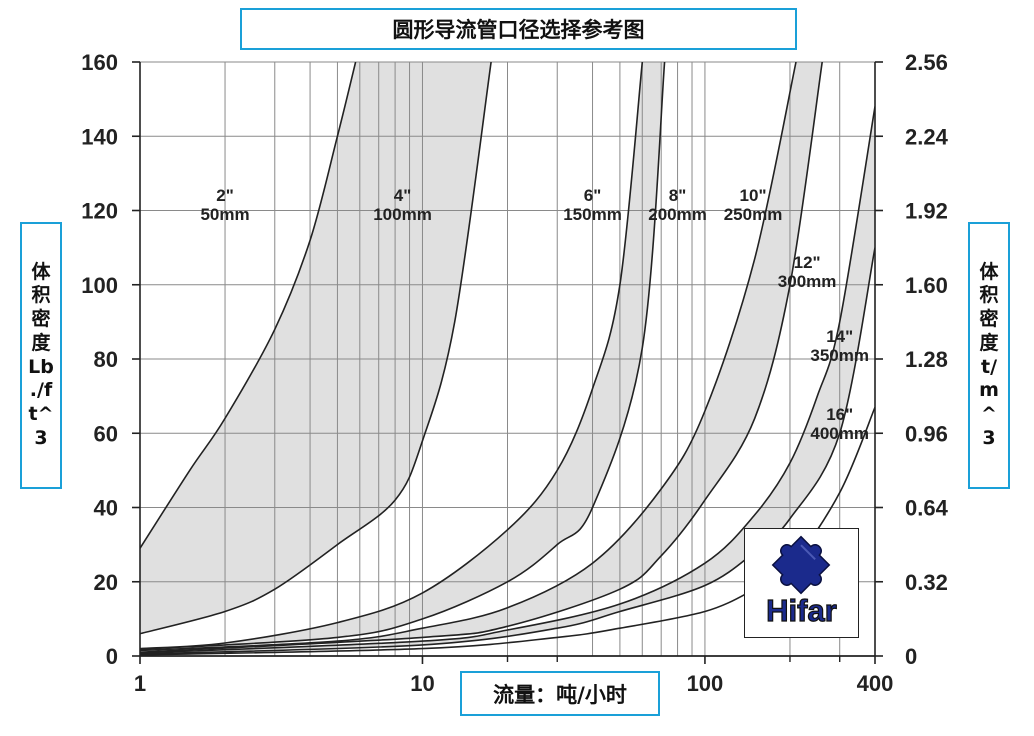 This screenshot has width=1034, height=736. Describe the element at coordinates (753, 214) in the screenshot. I see `curve-label-mm: 250mm` at that location.